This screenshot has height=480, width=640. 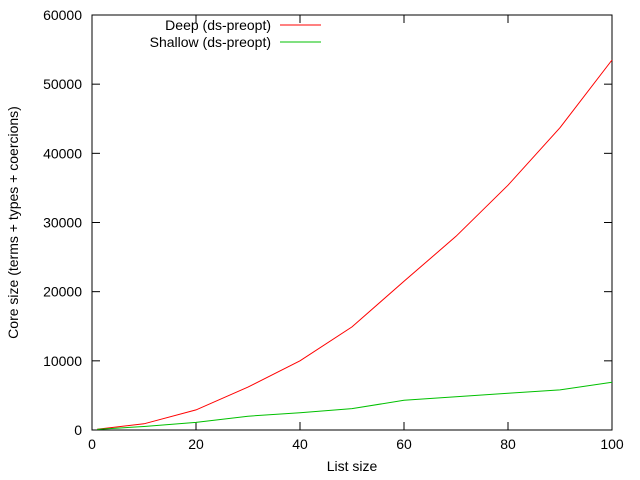 I want to click on y-tick-label: 40000, so click(x=62, y=153).